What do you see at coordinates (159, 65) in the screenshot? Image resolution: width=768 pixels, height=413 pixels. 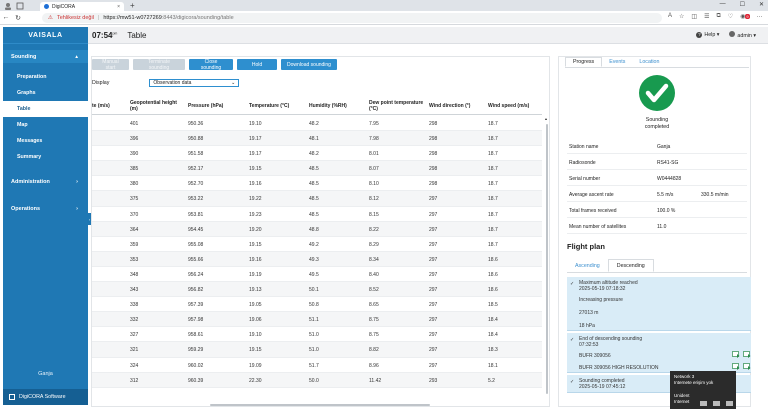 I see `terminate-sounding-button: Terminate sounding` at bounding box center [159, 65].